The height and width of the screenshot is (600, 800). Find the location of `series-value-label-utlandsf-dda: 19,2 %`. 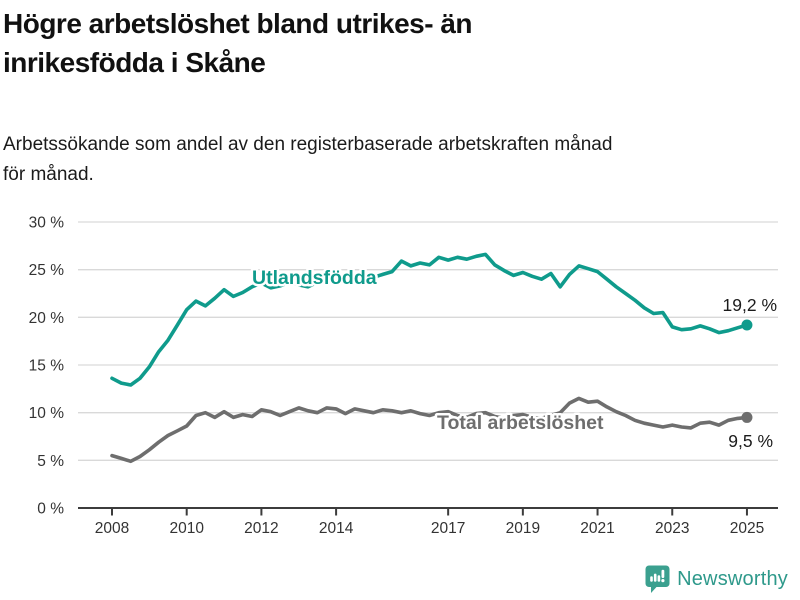

series-value-label-utlandsf-dda: 19,2 % is located at coordinates (750, 305).